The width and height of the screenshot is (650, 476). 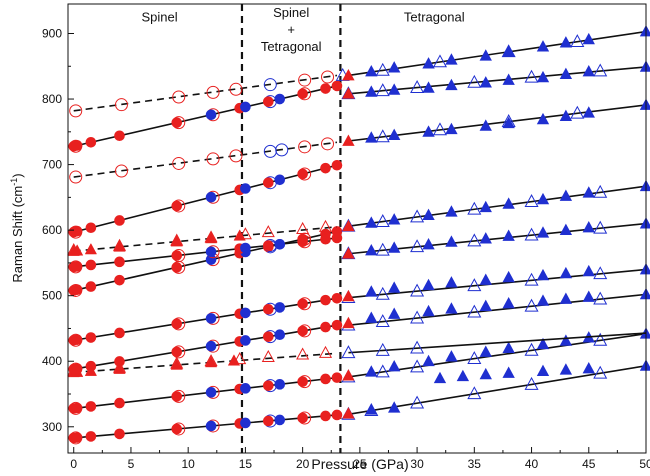 I want to click on x-tick-label-20: 20, so click(x=303, y=464).